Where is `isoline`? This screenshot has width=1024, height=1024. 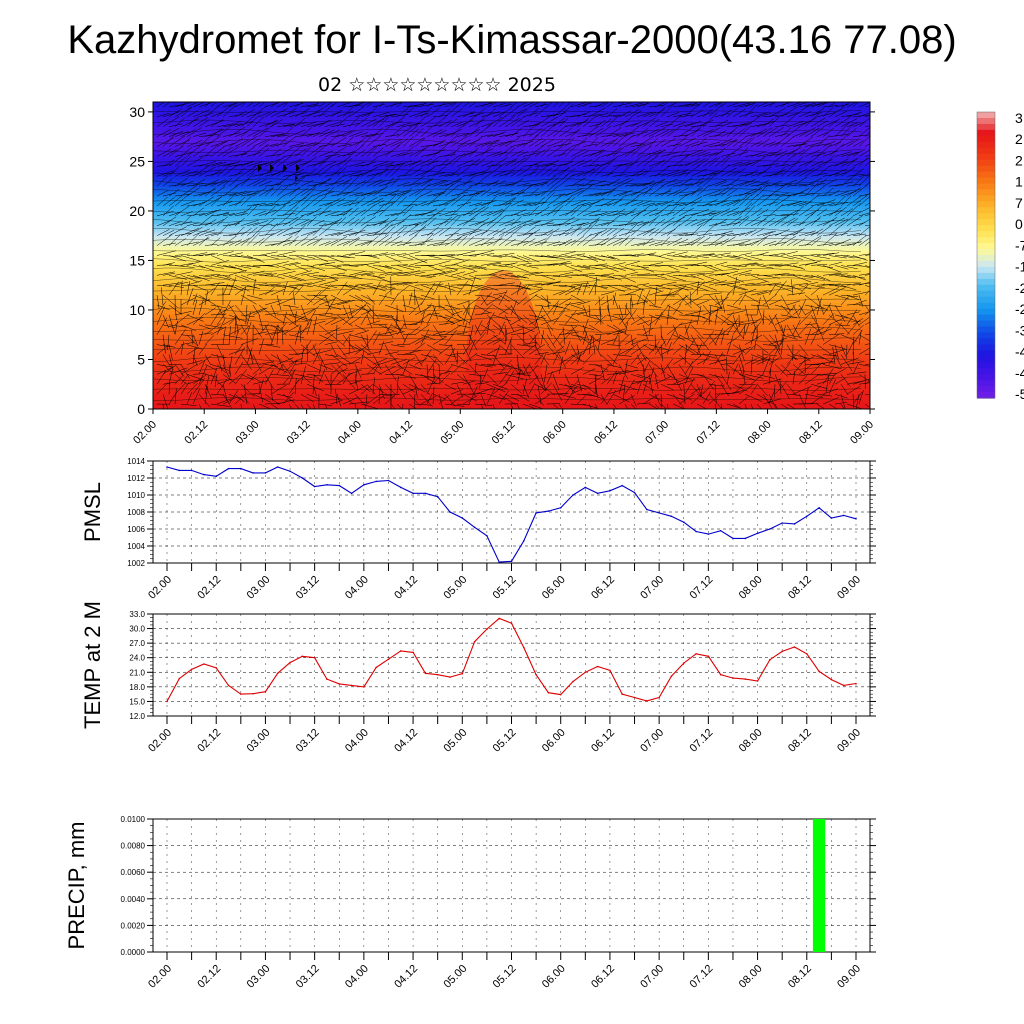
isoline is located at coordinates (507, 241).